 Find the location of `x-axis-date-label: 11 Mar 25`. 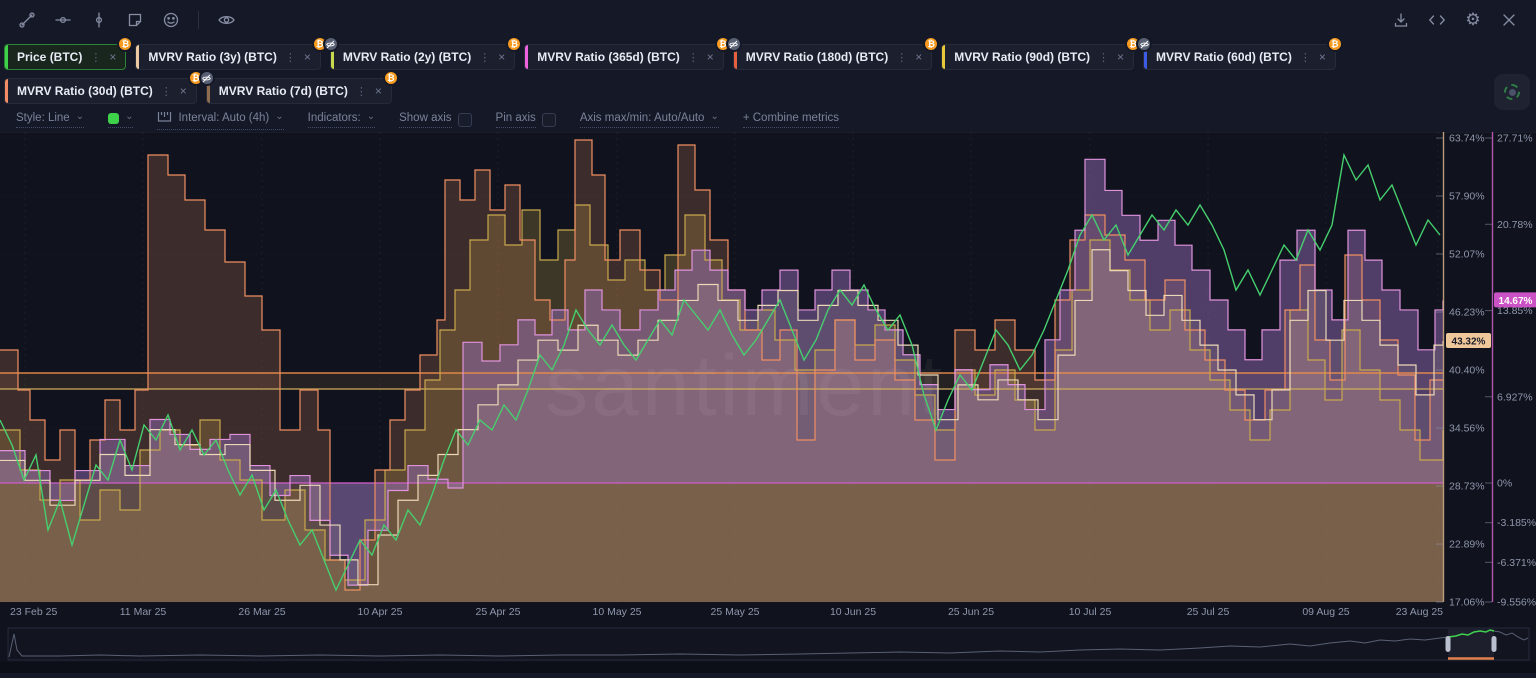

x-axis-date-label: 11 Mar 25 is located at coordinates (143, 612).